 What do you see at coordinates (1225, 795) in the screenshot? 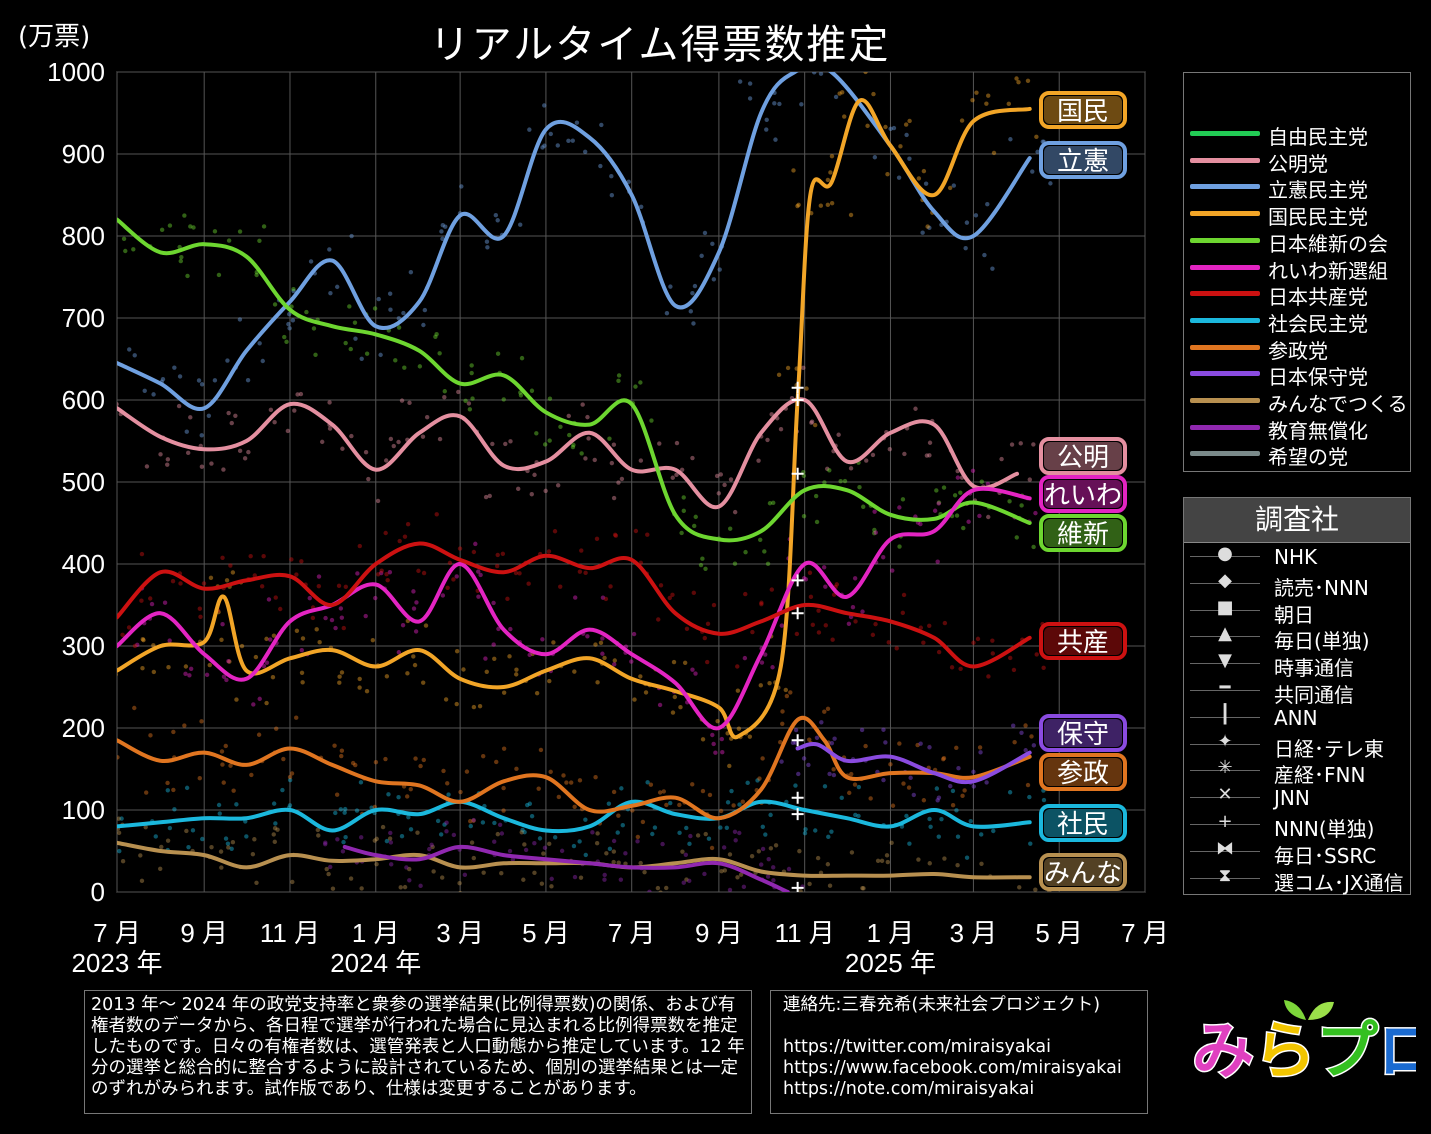
I see `survey-marker-icon: ✕` at bounding box center [1225, 795].